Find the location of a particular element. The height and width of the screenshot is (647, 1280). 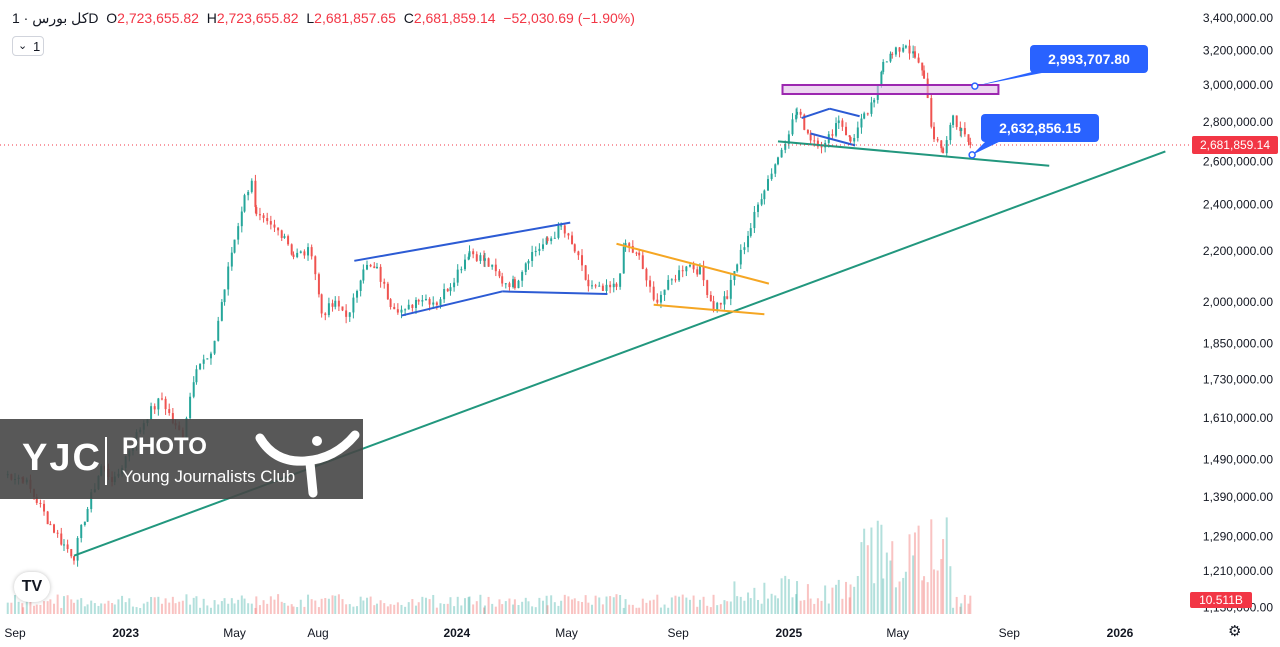

x-tick-label: May is located at coordinates (566, 633).